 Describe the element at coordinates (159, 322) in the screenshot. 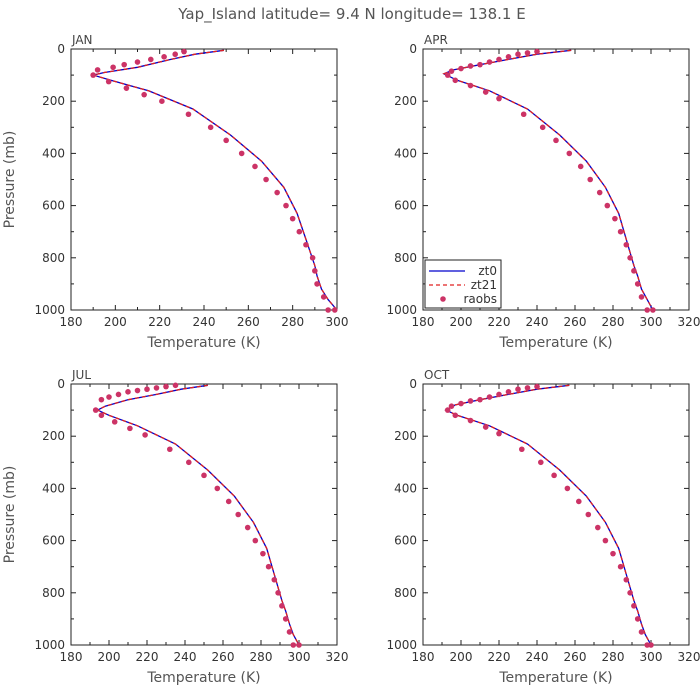

I see `x-tick-label: 220` at that location.